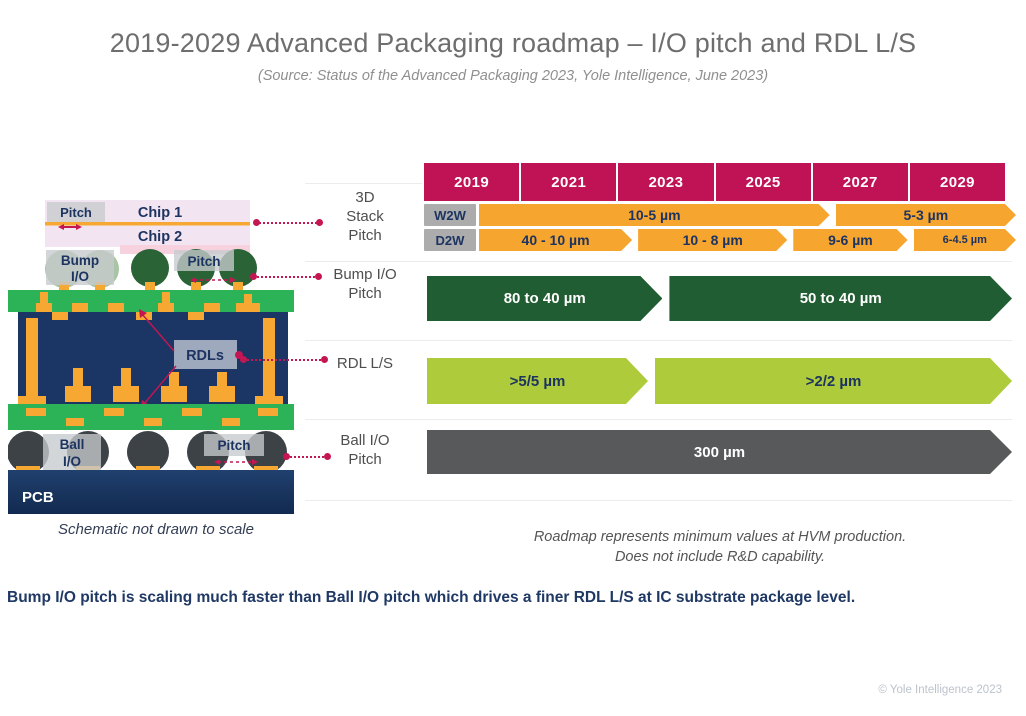  I want to click on d2w-tag: D2W, so click(450, 240).